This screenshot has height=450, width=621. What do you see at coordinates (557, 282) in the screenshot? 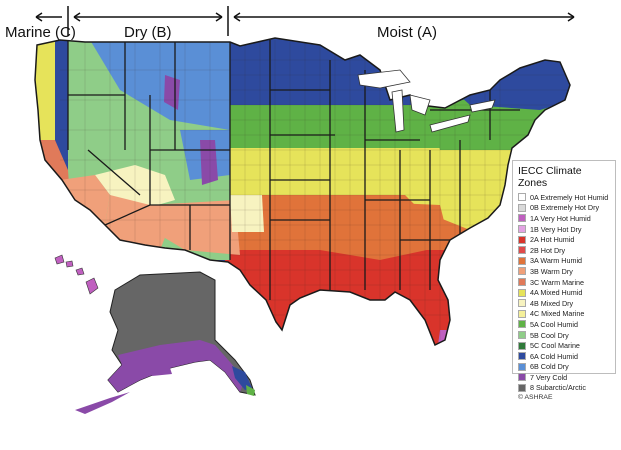
I see `legend-label: 3C Warm Marine` at bounding box center [557, 282].